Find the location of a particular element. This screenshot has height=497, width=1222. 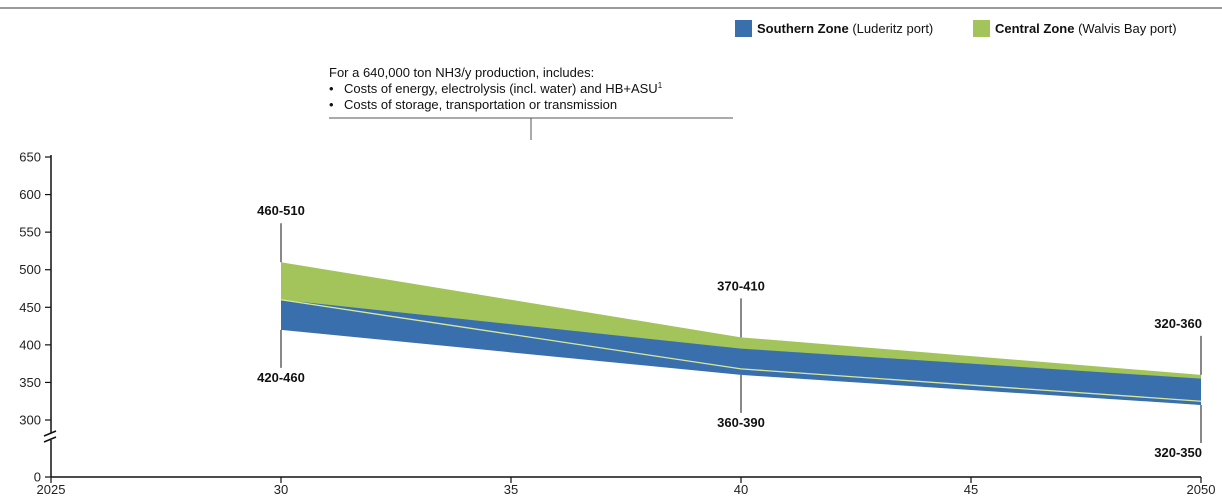

legend-item-southern: Southern Zone (Luderitz port) is located at coordinates (834, 28).